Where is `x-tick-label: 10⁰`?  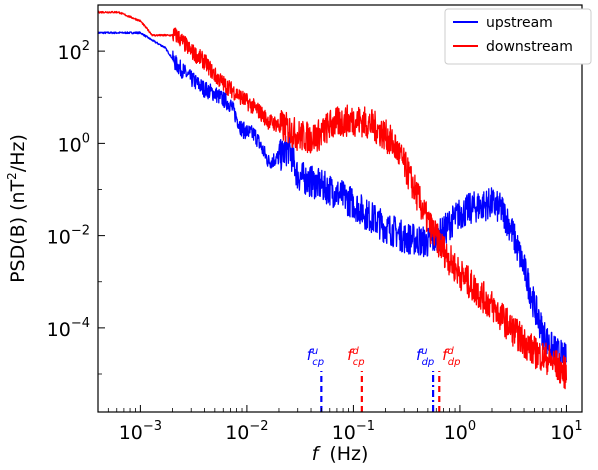
x-tick-label: 10⁰ is located at coordinates (460, 431).